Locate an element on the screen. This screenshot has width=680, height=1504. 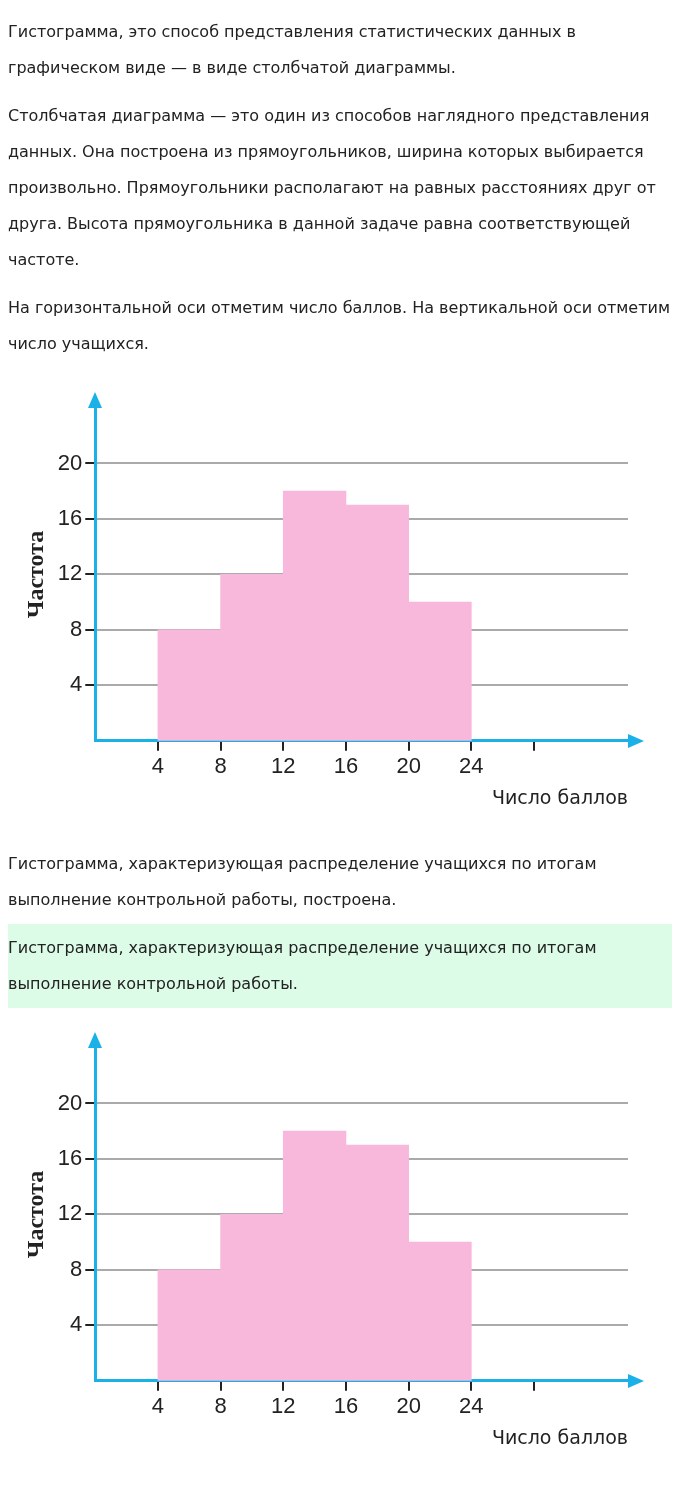
text: На горизонтальной оси отметим число баллов. На вертикальной оси отметим число учащихся. is located at coordinates (339, 326).